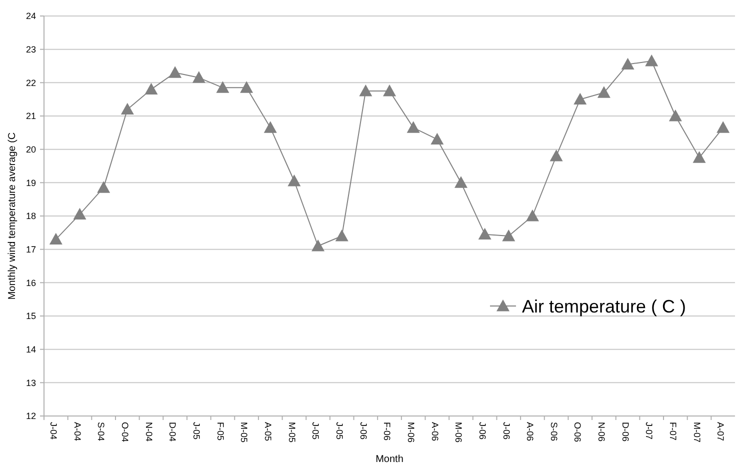  I want to click on y-tick-label: 15, so click(31, 316).